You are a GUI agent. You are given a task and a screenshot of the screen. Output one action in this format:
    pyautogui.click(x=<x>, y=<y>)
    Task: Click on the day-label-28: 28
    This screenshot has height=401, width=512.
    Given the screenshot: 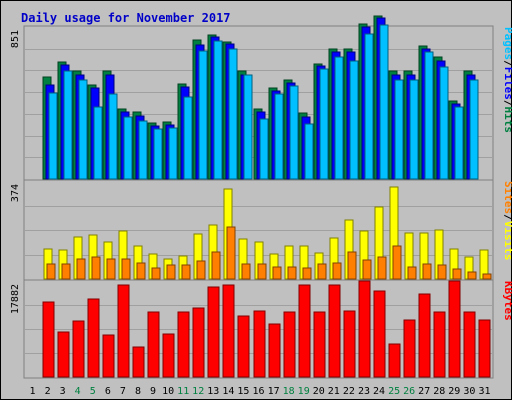 What is the action you would take?
    pyautogui.click(x=439, y=391)
    